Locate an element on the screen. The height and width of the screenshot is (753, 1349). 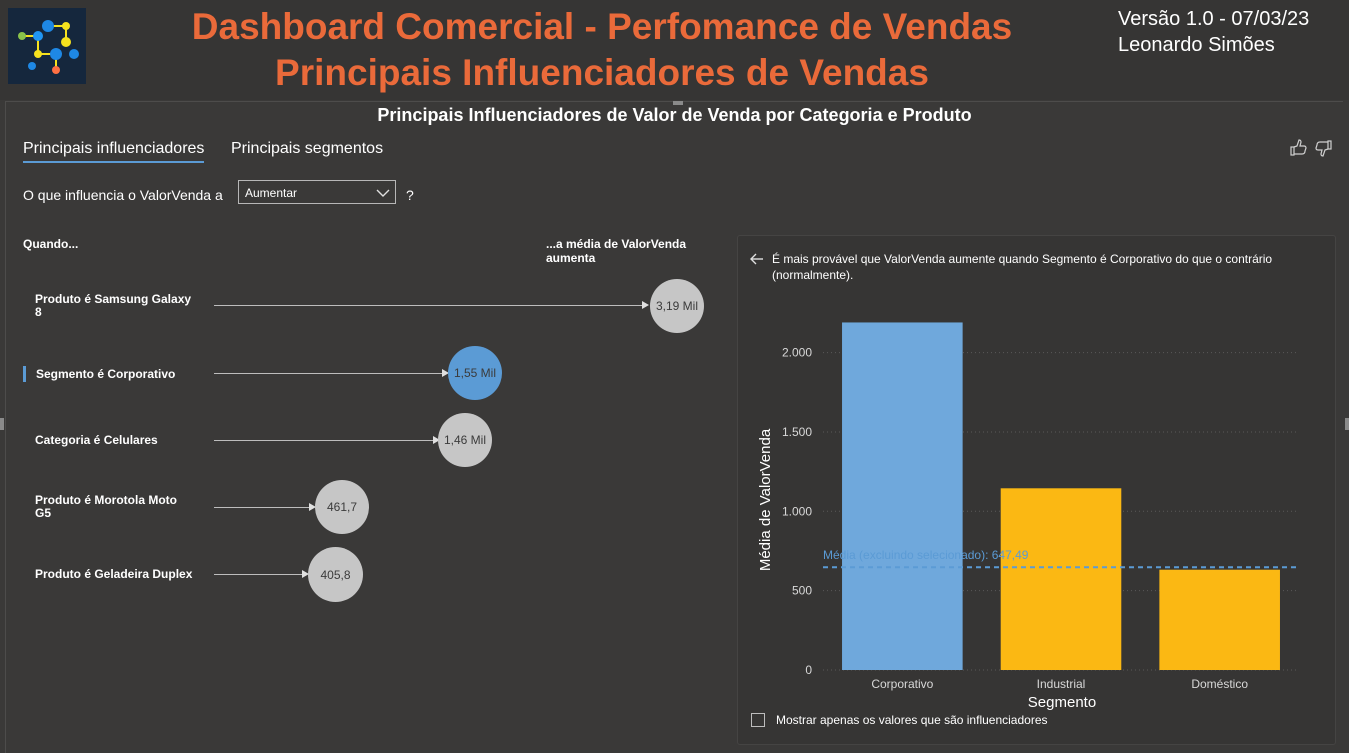
y-tick-label: 1.000 is located at coordinates (797, 511).